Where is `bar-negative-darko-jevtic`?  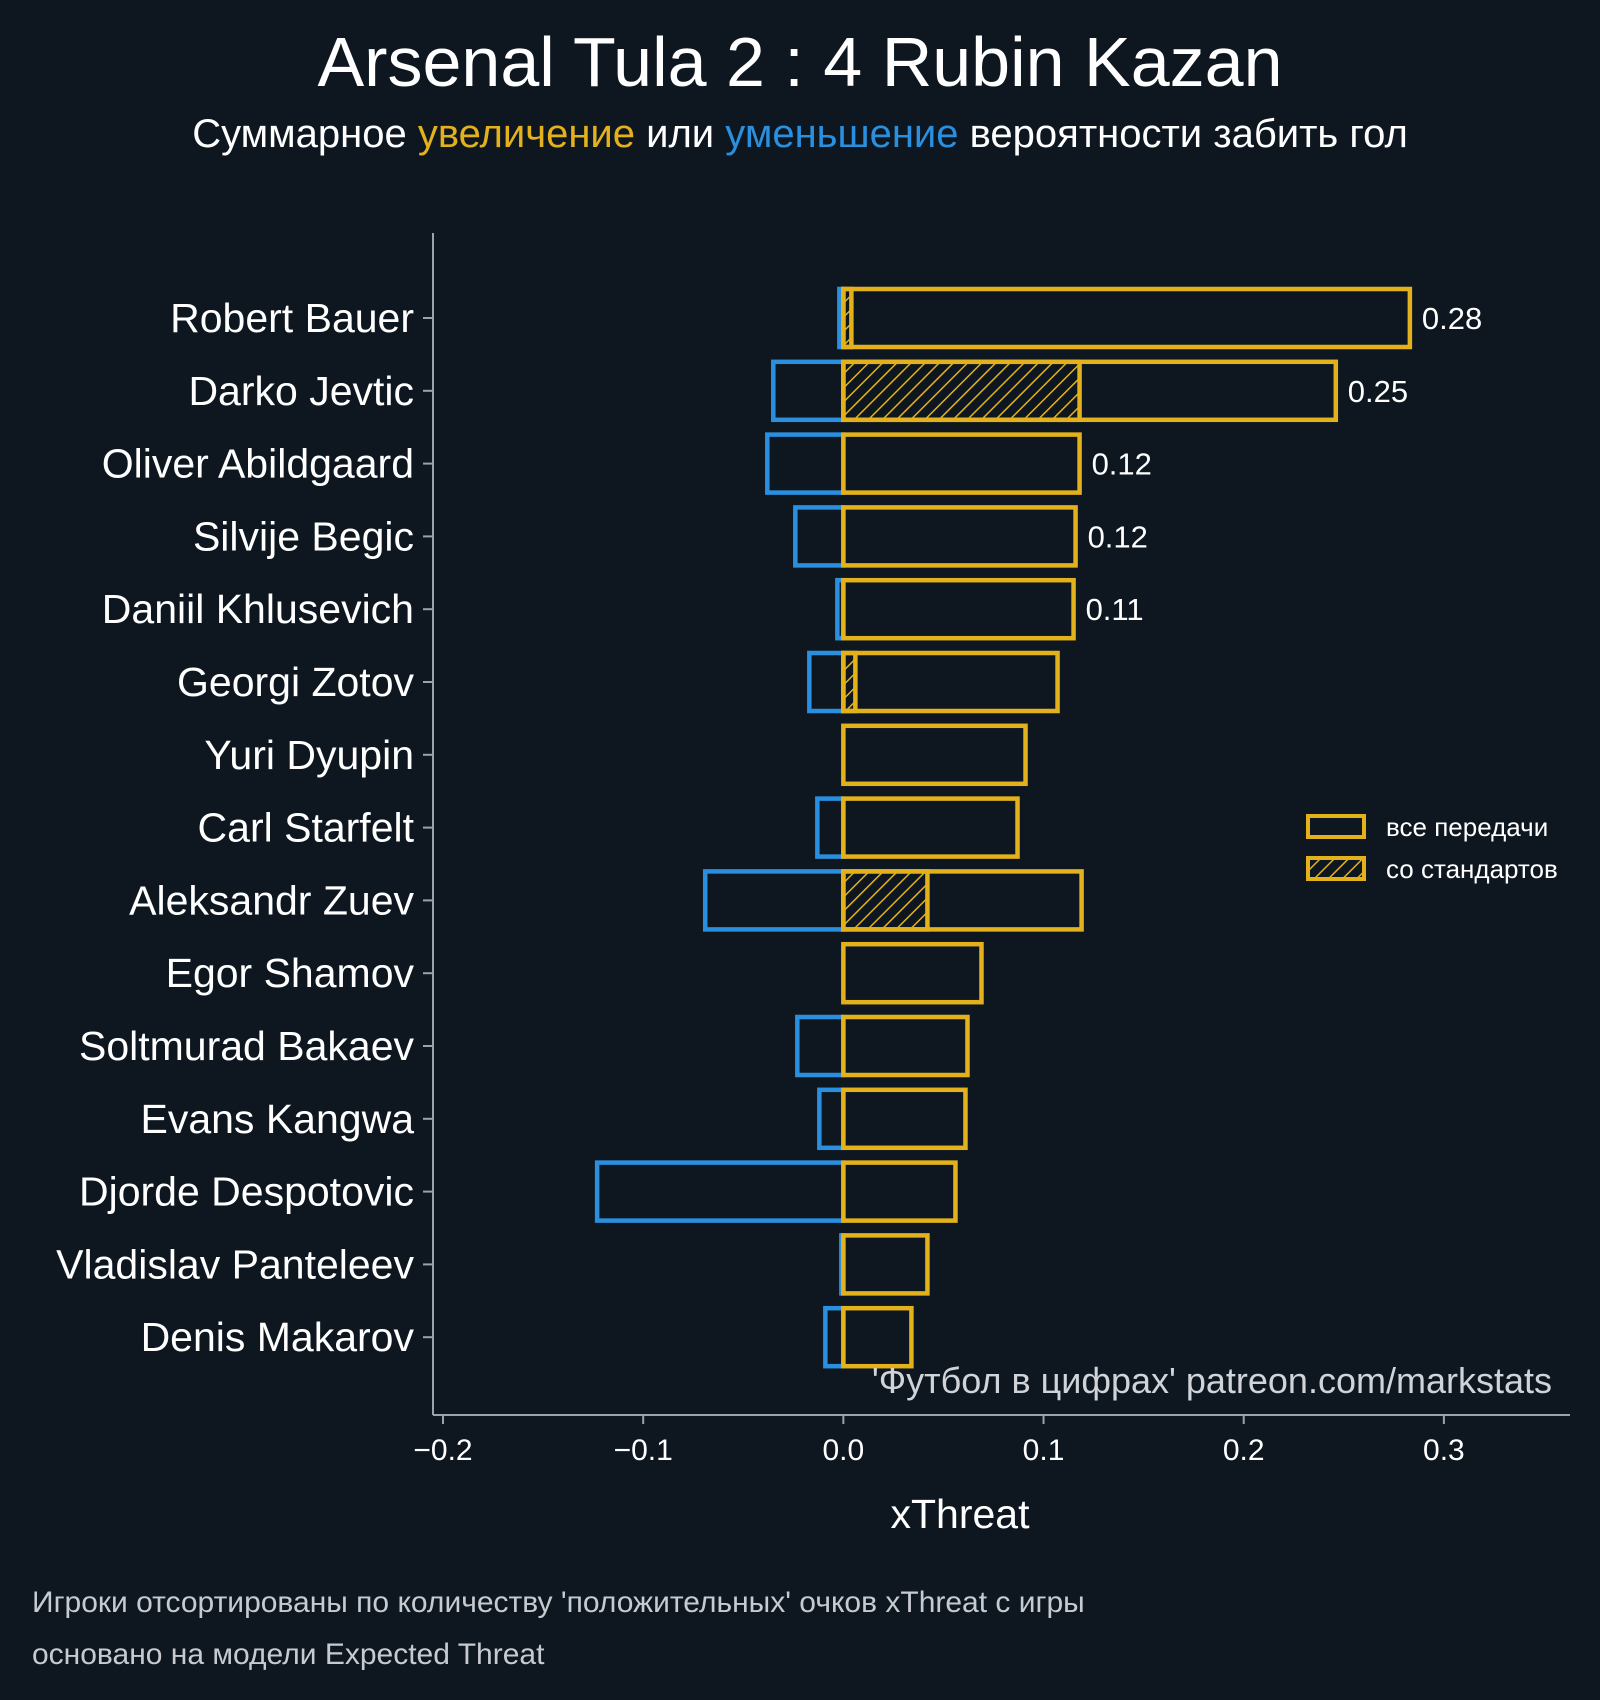 bar-negative-darko-jevtic is located at coordinates (808, 391).